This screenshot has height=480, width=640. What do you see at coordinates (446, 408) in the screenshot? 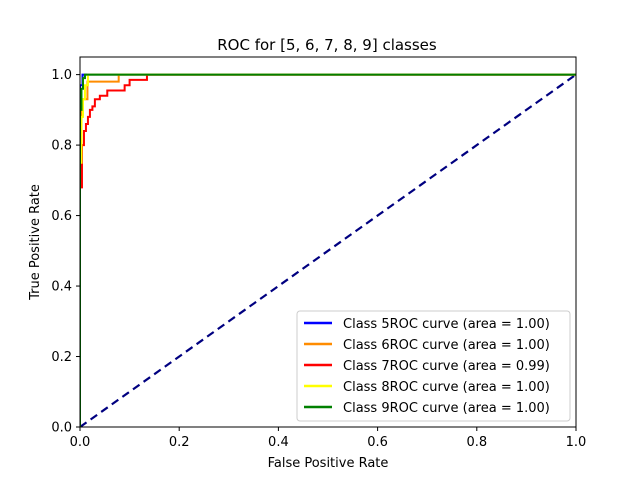
I see `legend-label-class-9: Class 9ROC curve (area = 1.00)` at bounding box center [446, 408].